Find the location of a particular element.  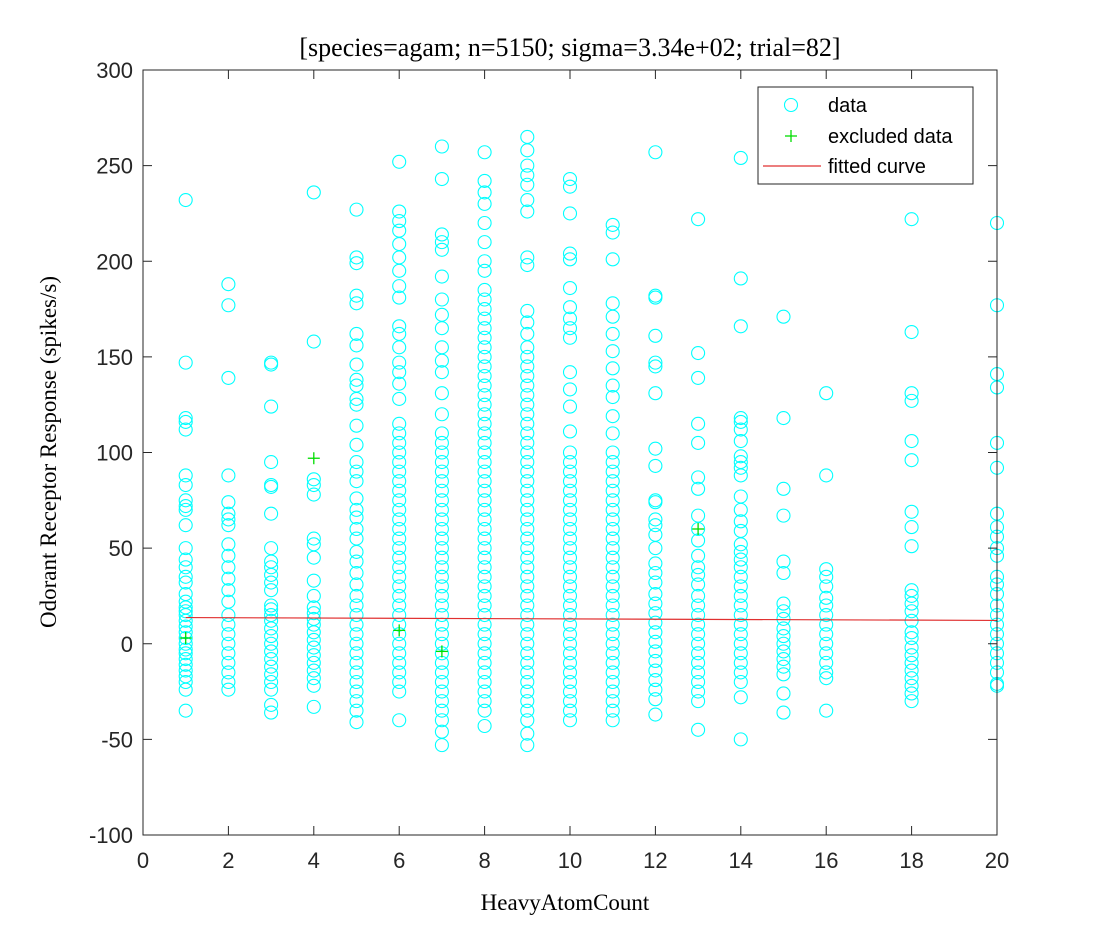

x-axis-label: HeavyAtomCount is located at coordinates (565, 902).